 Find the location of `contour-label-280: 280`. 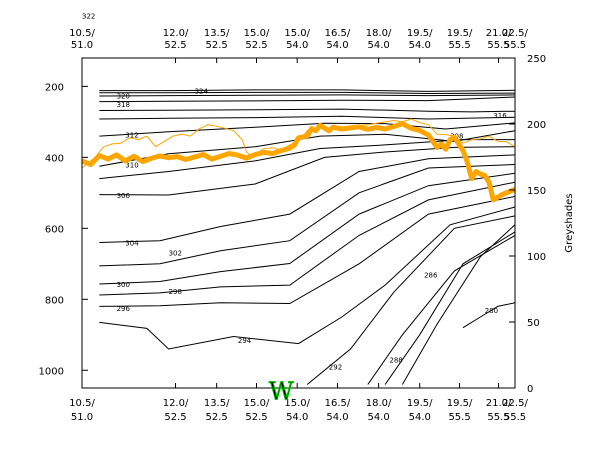

contour-label-280: 280 is located at coordinates (491, 311).